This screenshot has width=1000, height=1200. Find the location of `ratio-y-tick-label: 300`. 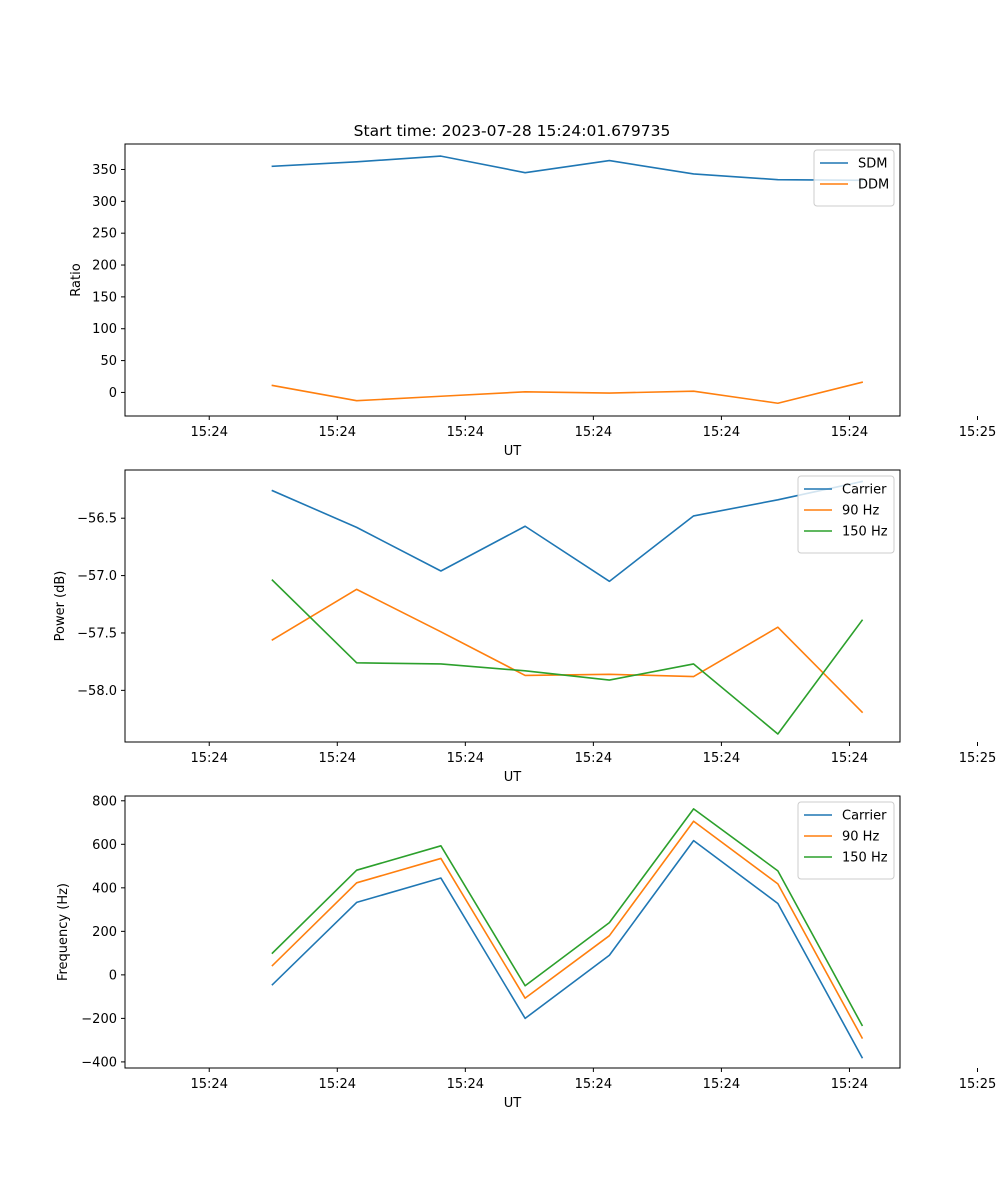

ratio-y-tick-label: 300 is located at coordinates (104, 202).